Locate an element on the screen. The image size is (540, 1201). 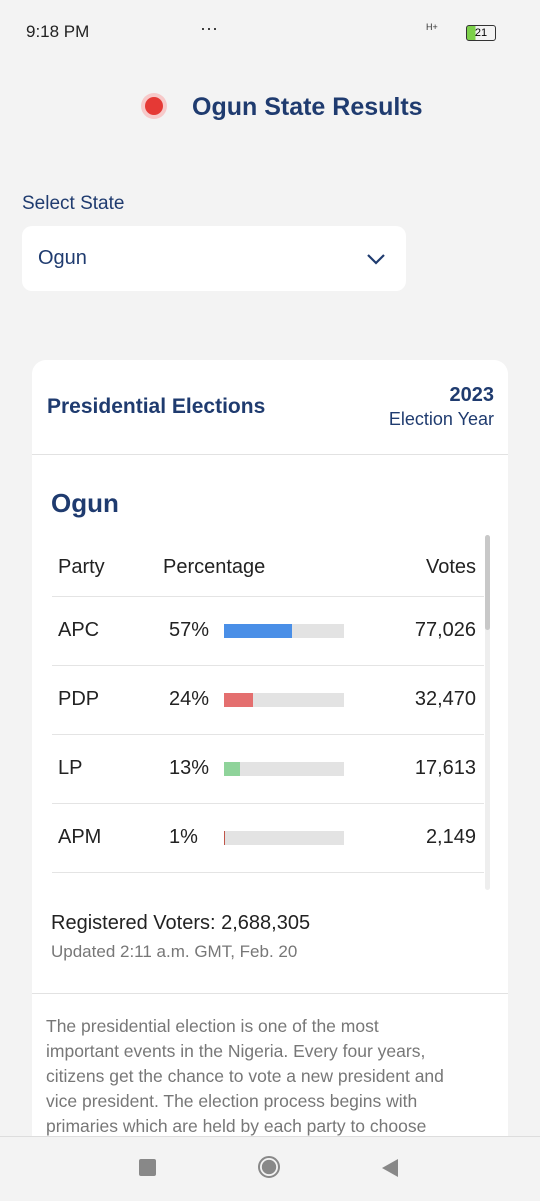
time: 9:18 PM is located at coordinates (58, 31).